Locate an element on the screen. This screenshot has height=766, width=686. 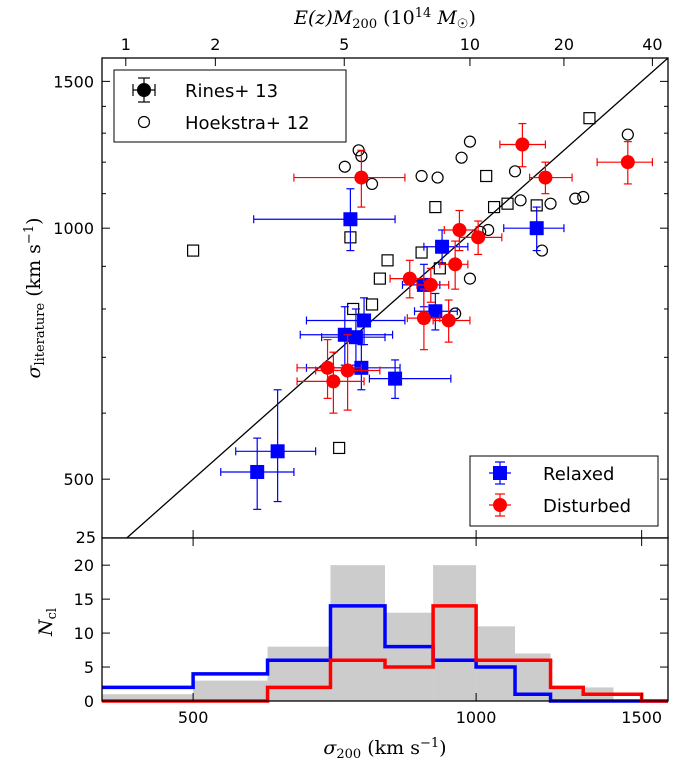
top-axis-tick-label: 20 is located at coordinates (564, 44).